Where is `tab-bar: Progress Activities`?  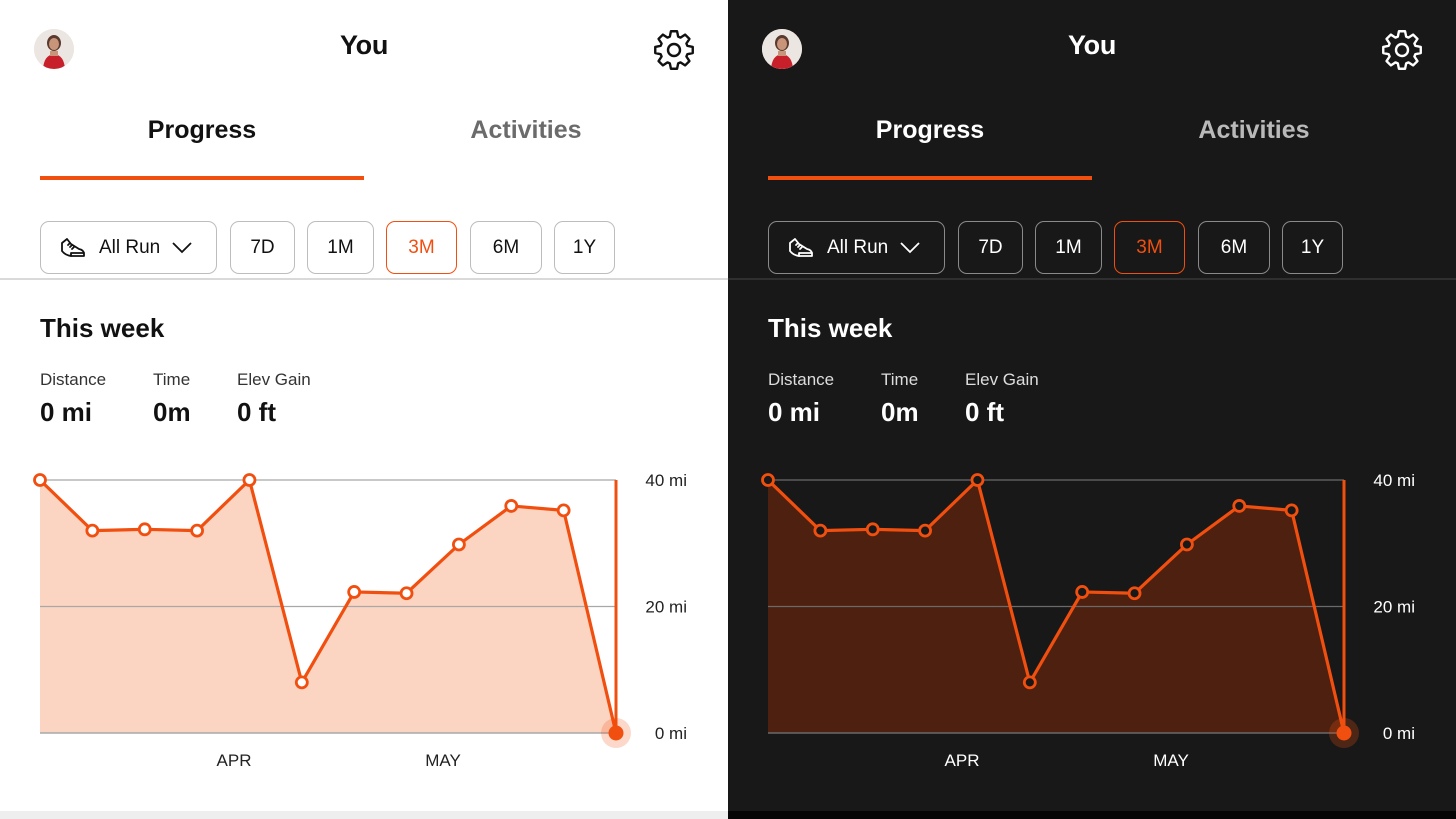
tab-bar: Progress Activities is located at coordinates (364, 190).